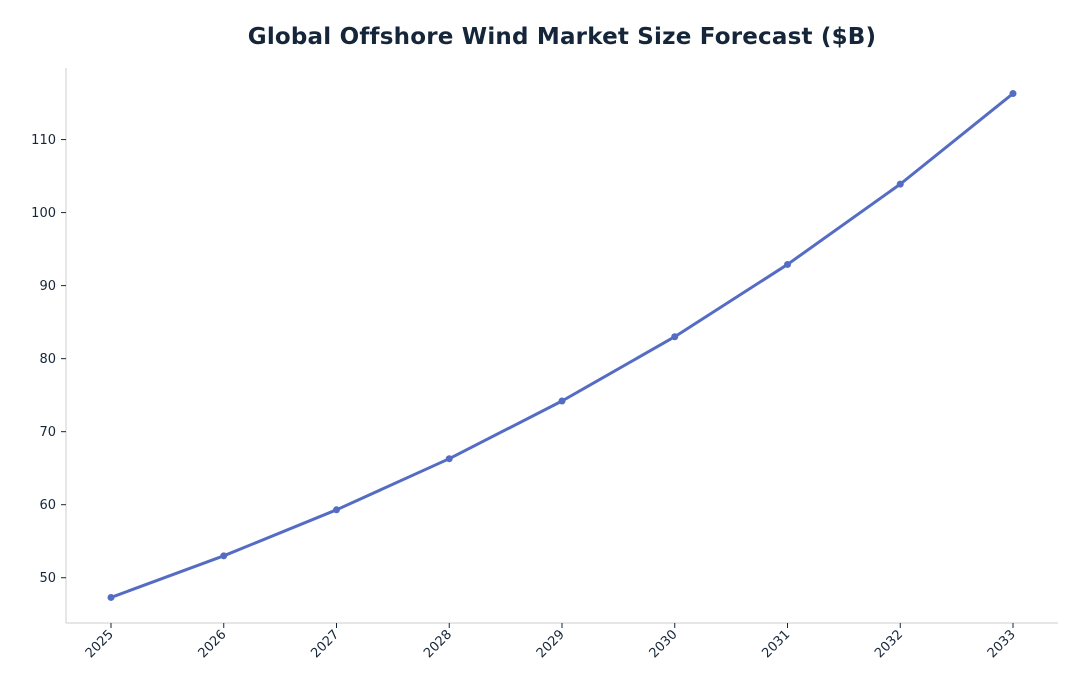 This screenshot has height=697, width=1088. I want to click on y-axis-ticks: 50 60 70 80 90 100 110, so click(48, 359).